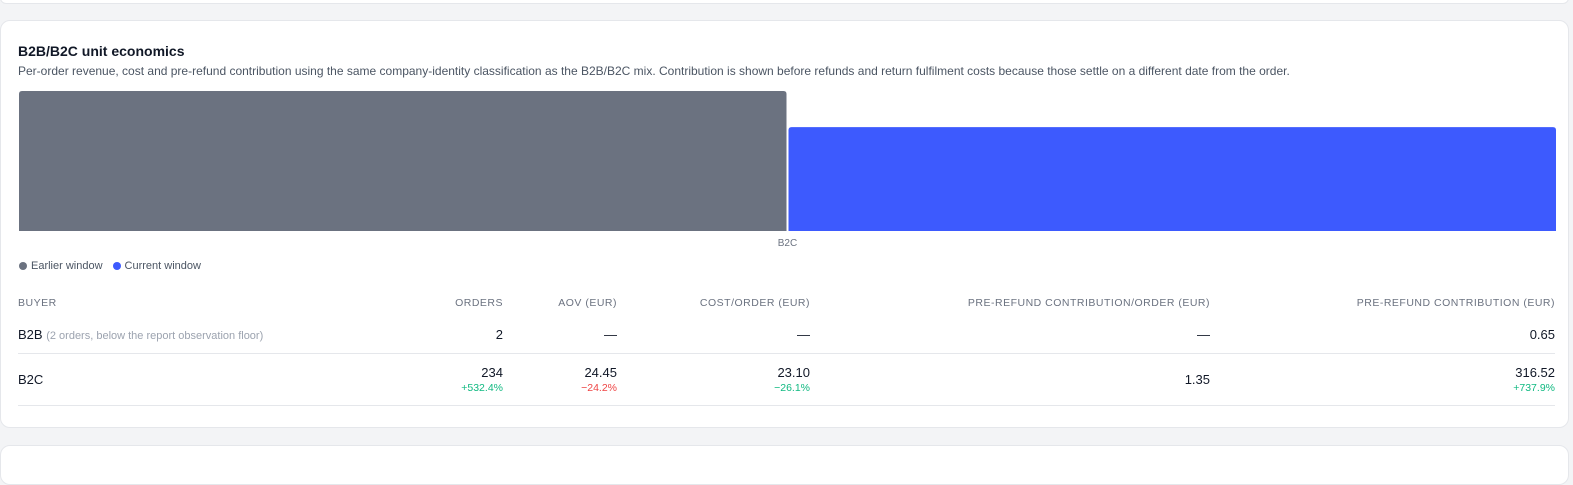 The width and height of the screenshot is (1573, 485). I want to click on legend-swatch-current, so click(116, 266).